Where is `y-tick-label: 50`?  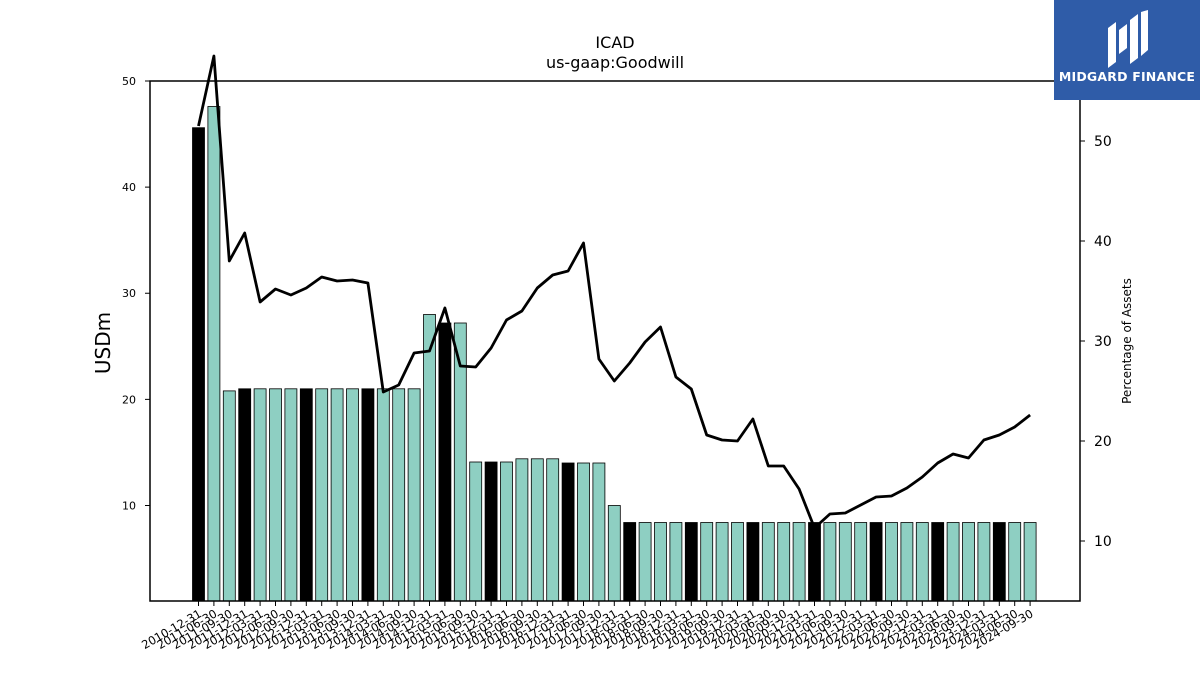
y-tick-label: 50 is located at coordinates (129, 81).